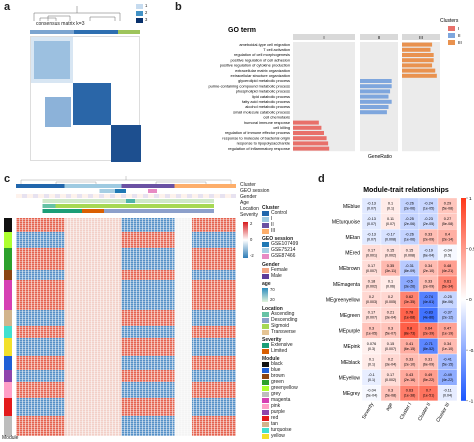 The image size is (474, 442). Describe the element at coordinates (371, 302) in the screenshot. I see `module-trait-pvalue: (0.003)` at that location.